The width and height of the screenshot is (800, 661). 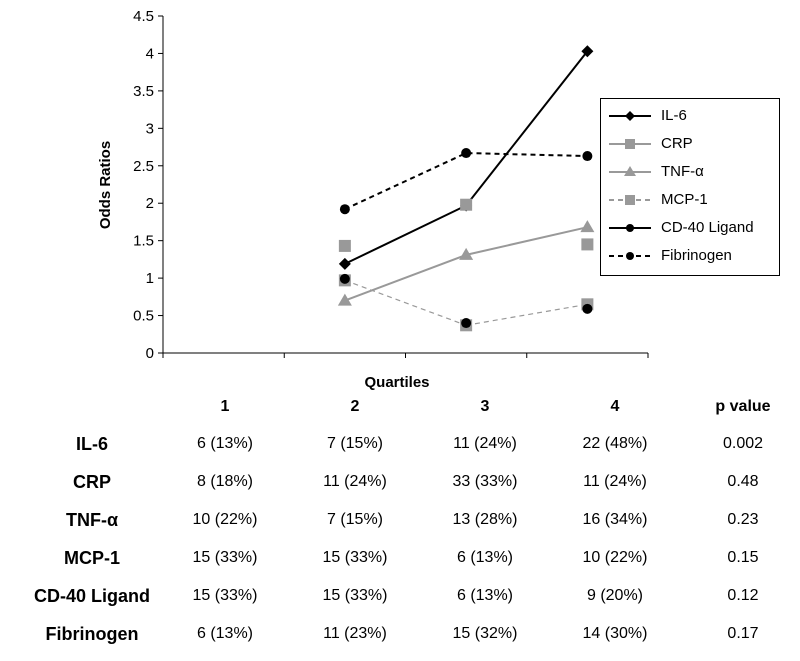 I want to click on y-tick-label: 1, so click(x=150, y=278).